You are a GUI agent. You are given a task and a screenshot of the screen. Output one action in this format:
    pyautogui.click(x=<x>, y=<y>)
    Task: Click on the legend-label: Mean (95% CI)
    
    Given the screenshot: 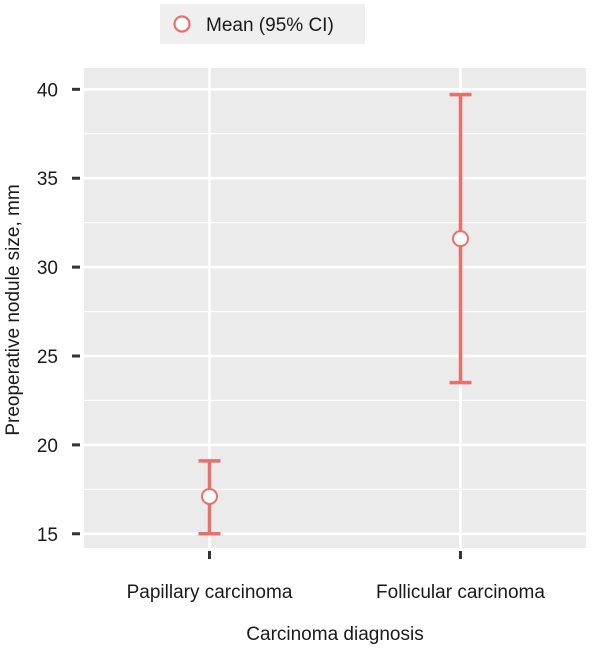 What is the action you would take?
    pyautogui.click(x=270, y=25)
    